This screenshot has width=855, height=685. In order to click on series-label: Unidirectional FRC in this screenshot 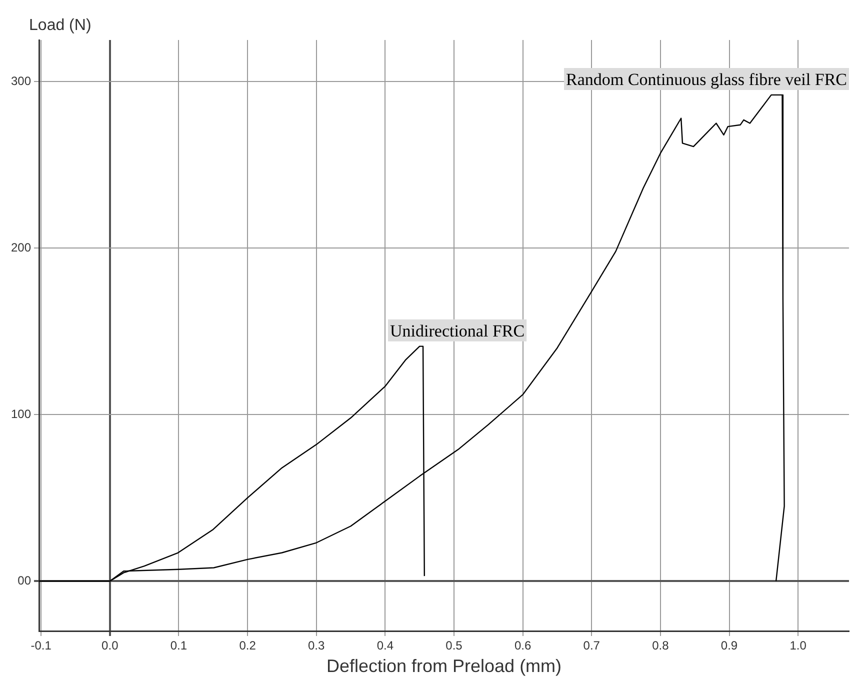, I will do `click(457, 330)`.